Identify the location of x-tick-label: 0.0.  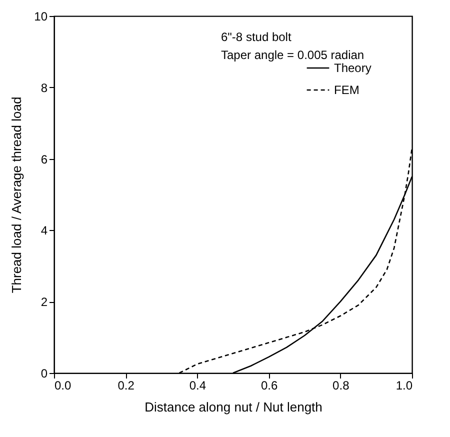
(63, 385).